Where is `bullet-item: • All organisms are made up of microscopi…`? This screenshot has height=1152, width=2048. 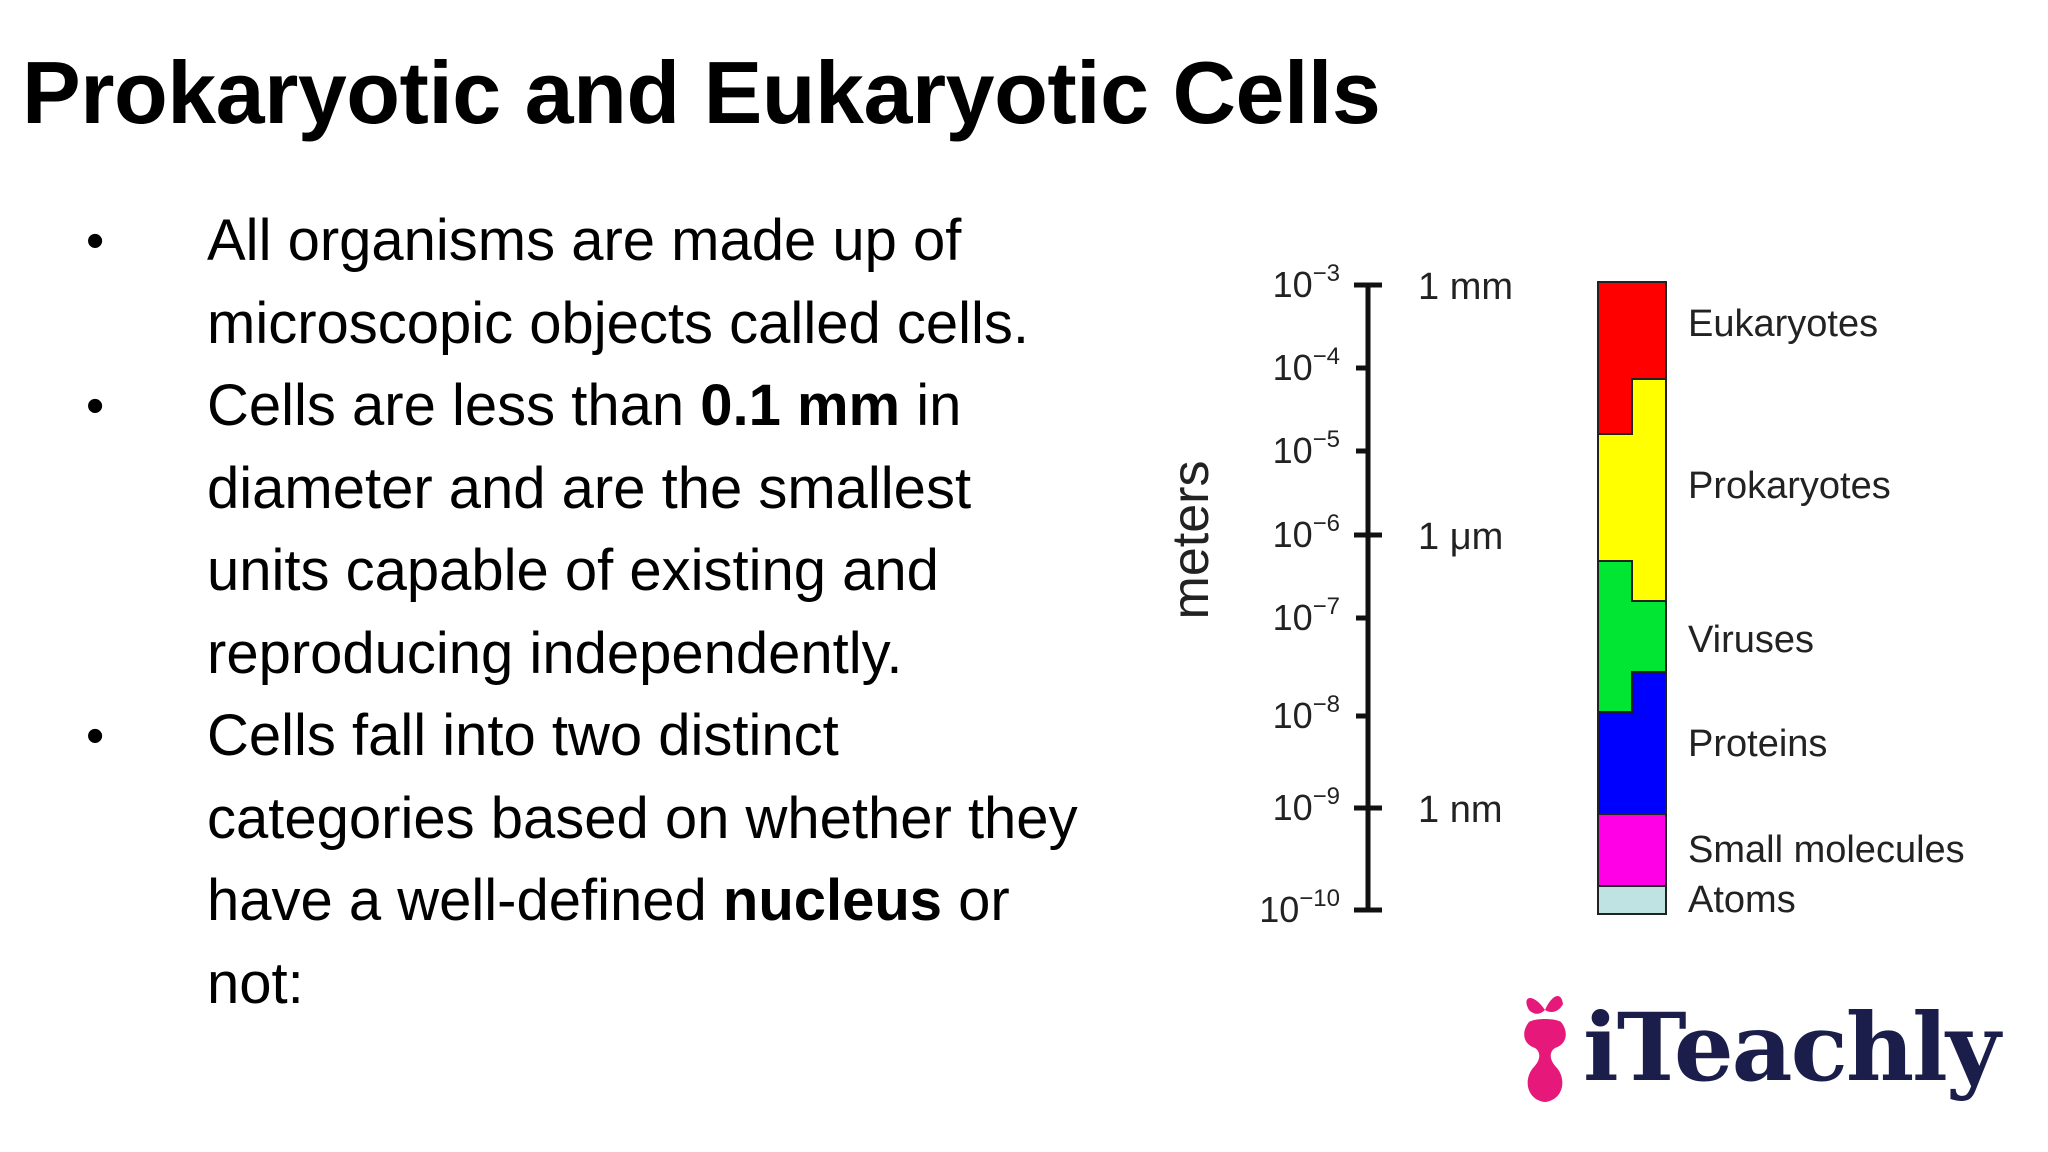 bullet-item: • All organisms are made up of microscopi… is located at coordinates (540, 282).